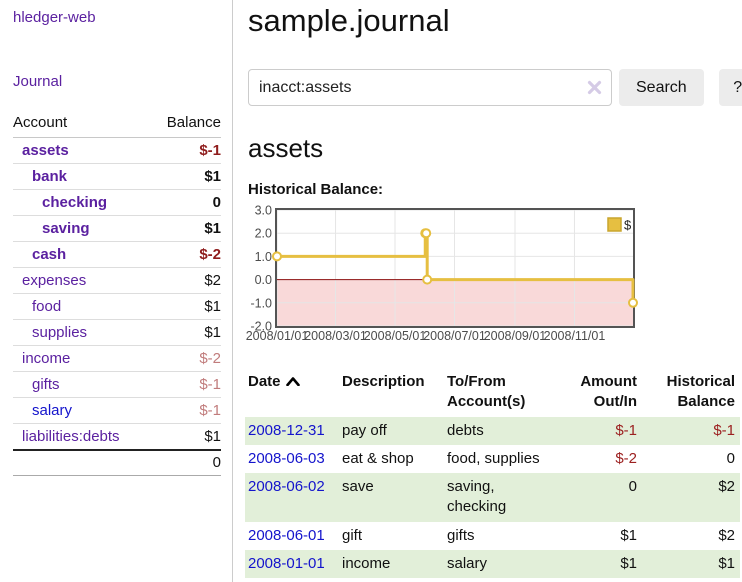  What do you see at coordinates (117, 358) in the screenshot?
I see `account-row: income $-2` at bounding box center [117, 358].